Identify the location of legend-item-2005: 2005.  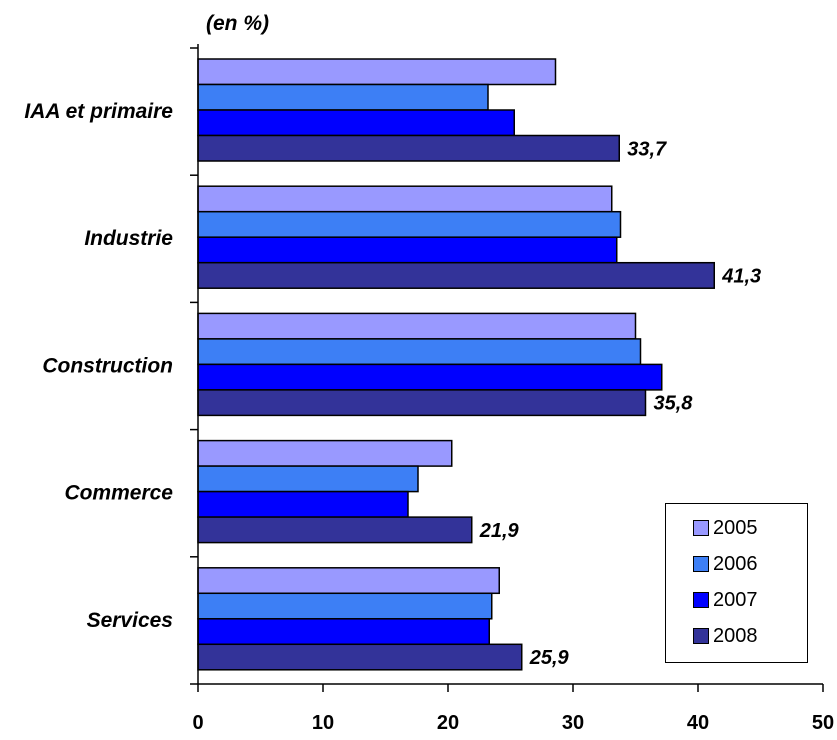
(725, 528).